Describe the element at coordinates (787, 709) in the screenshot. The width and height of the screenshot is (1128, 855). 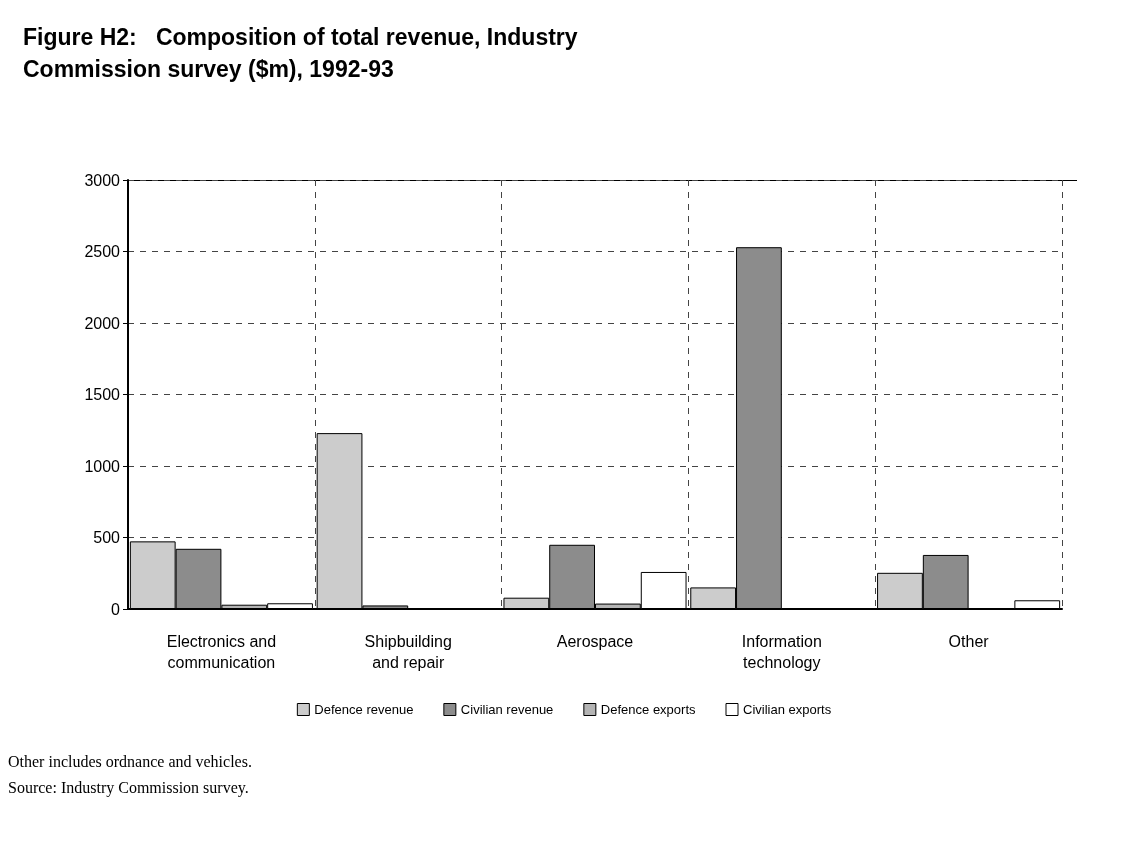
I see `legend-label: Civilian exports` at that location.